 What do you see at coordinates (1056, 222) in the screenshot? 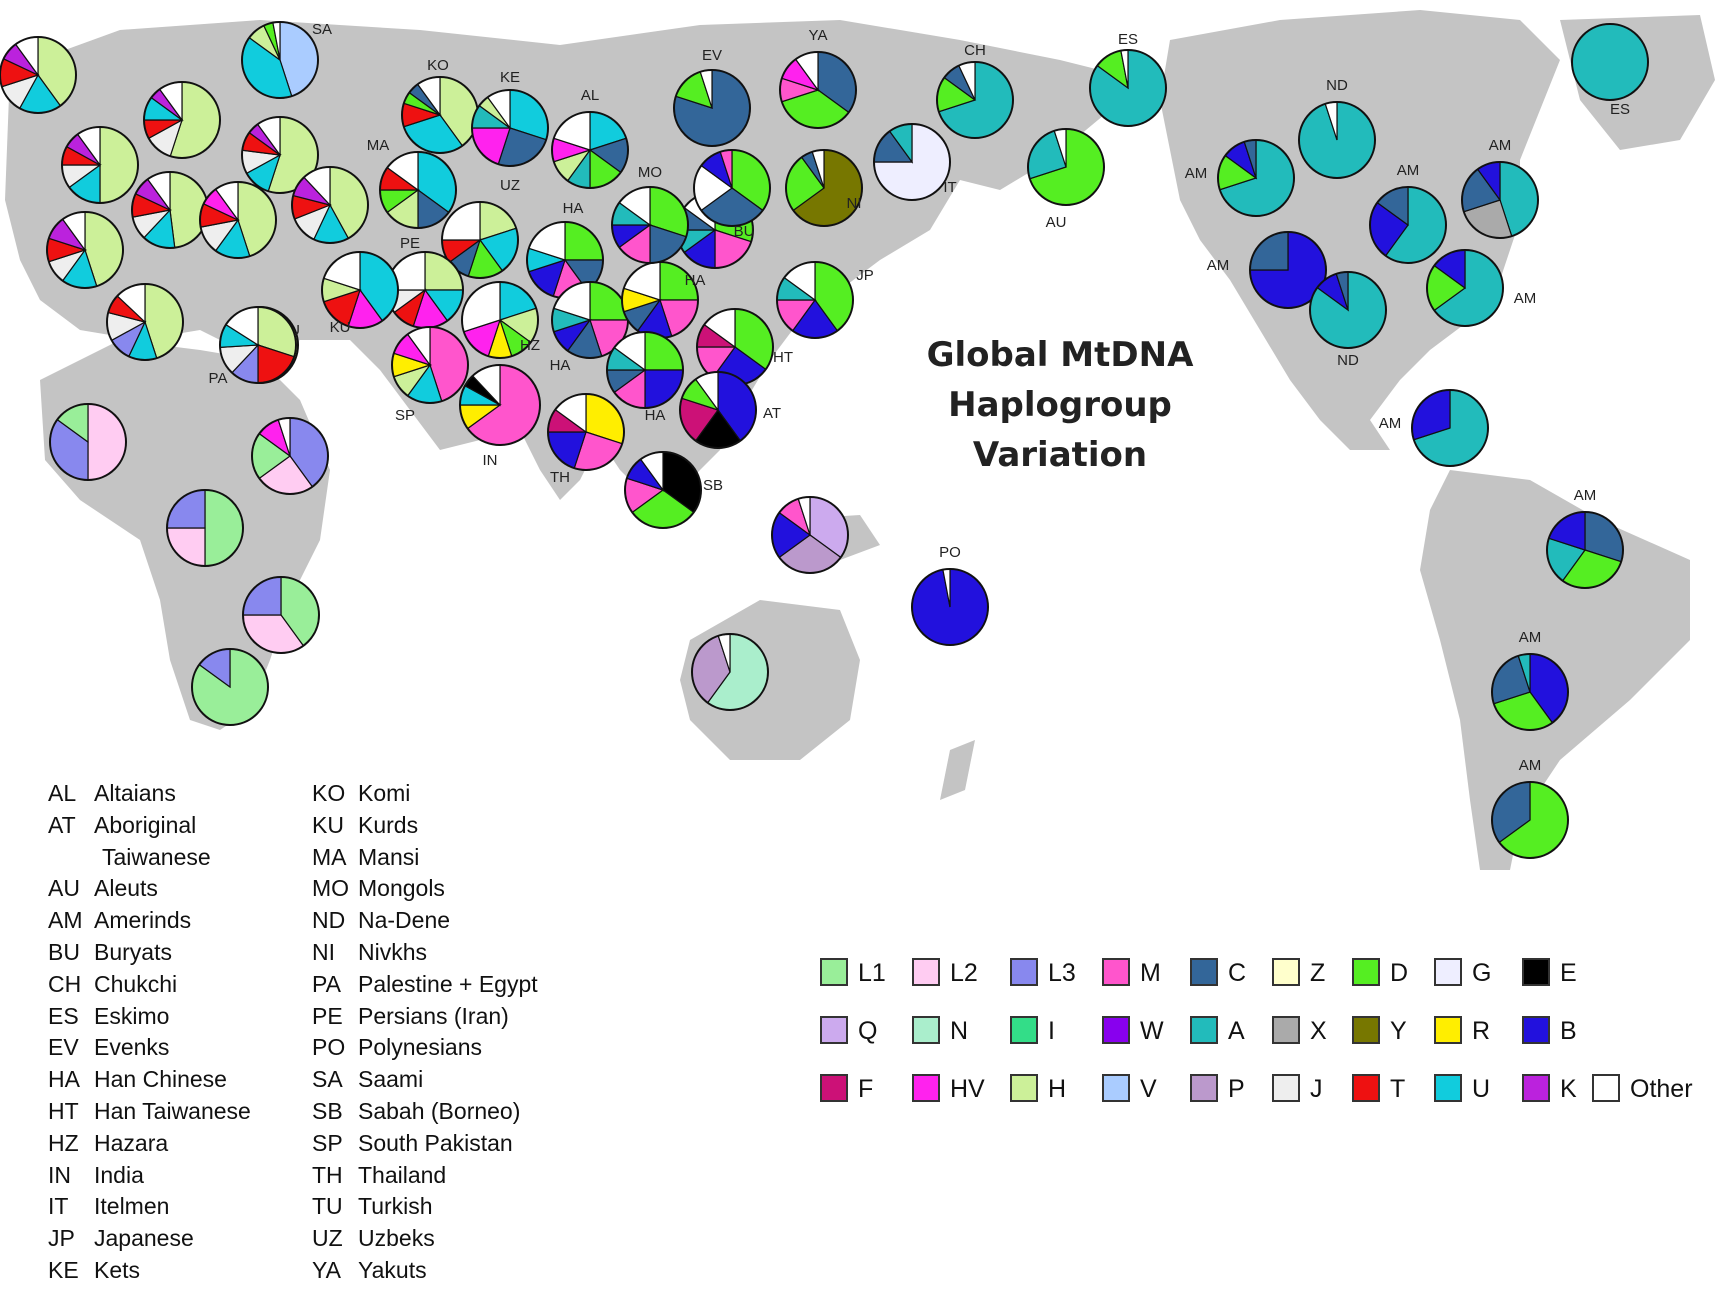
I see `population-label: AU` at bounding box center [1056, 222].